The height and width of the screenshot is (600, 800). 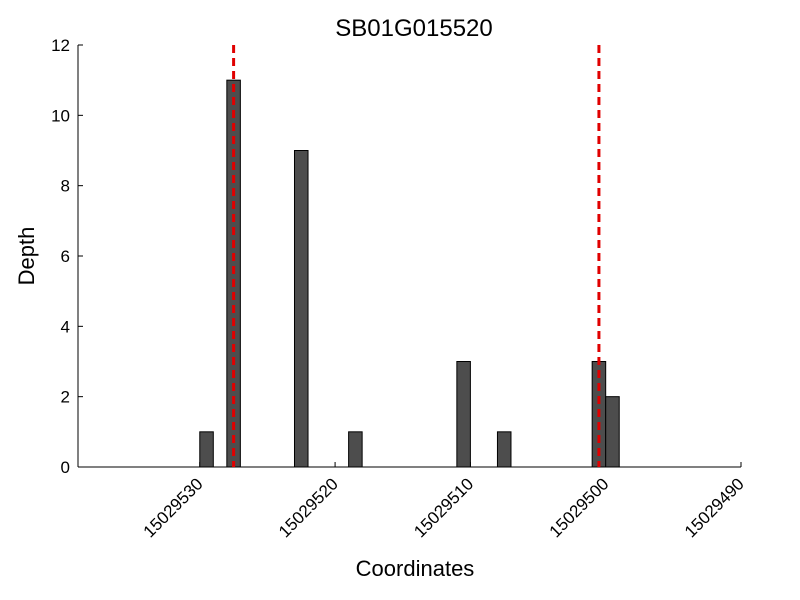 I want to click on x-tick-label: 15029510, so click(x=443, y=507).